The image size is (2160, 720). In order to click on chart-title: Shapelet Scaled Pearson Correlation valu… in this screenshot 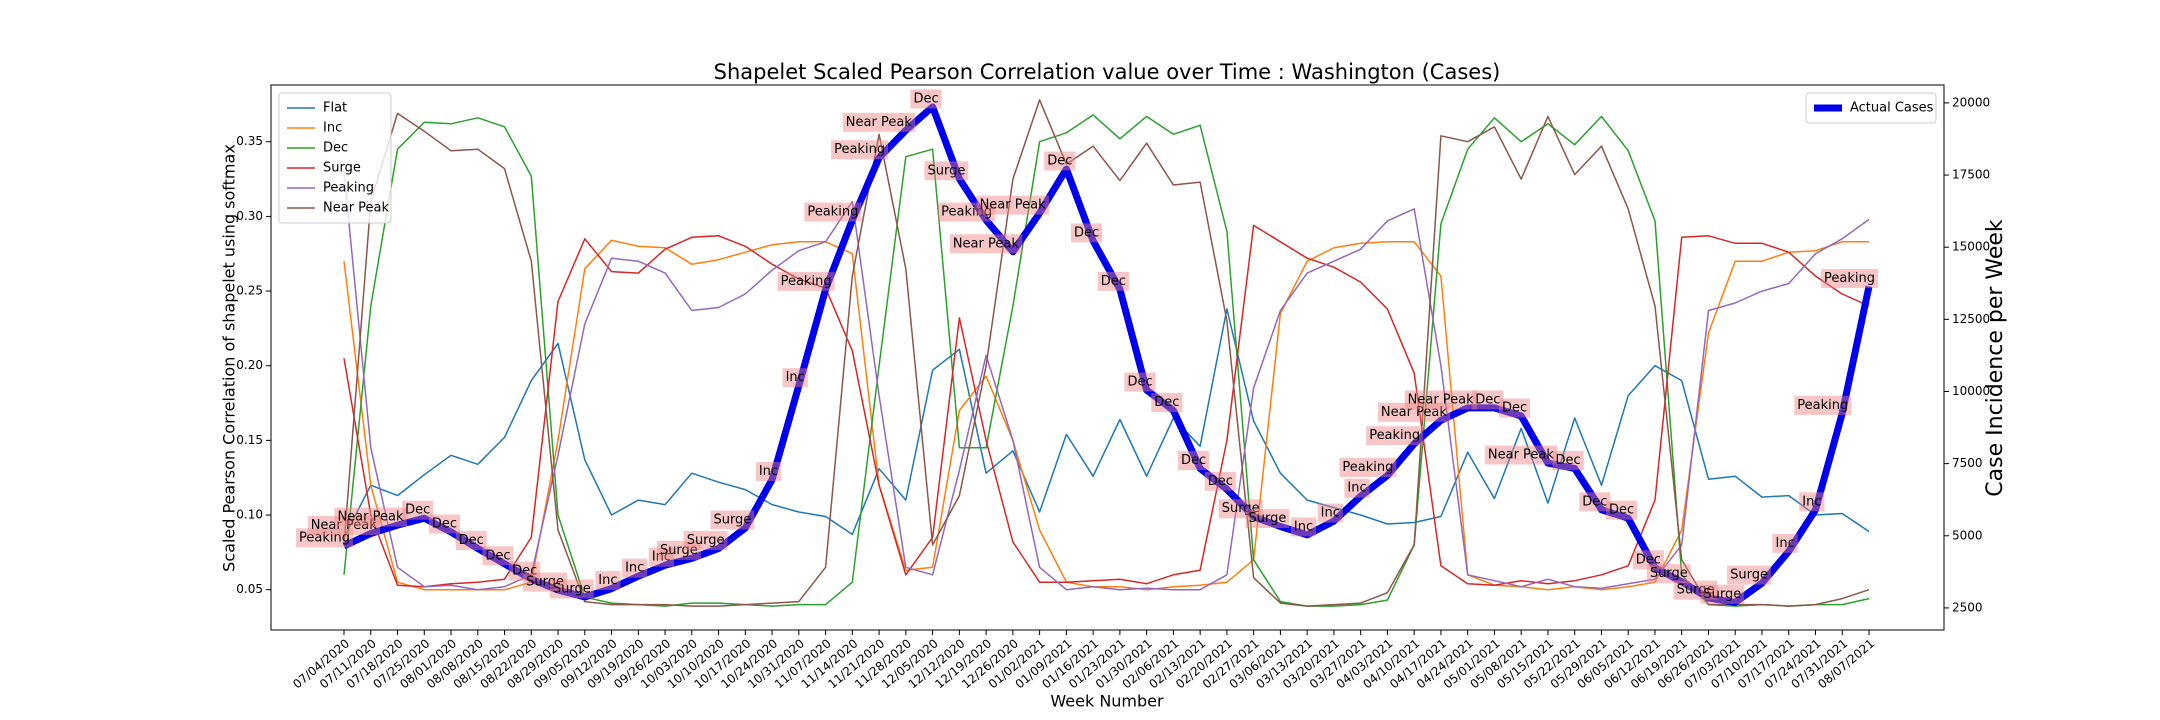, I will do `click(1107, 72)`.